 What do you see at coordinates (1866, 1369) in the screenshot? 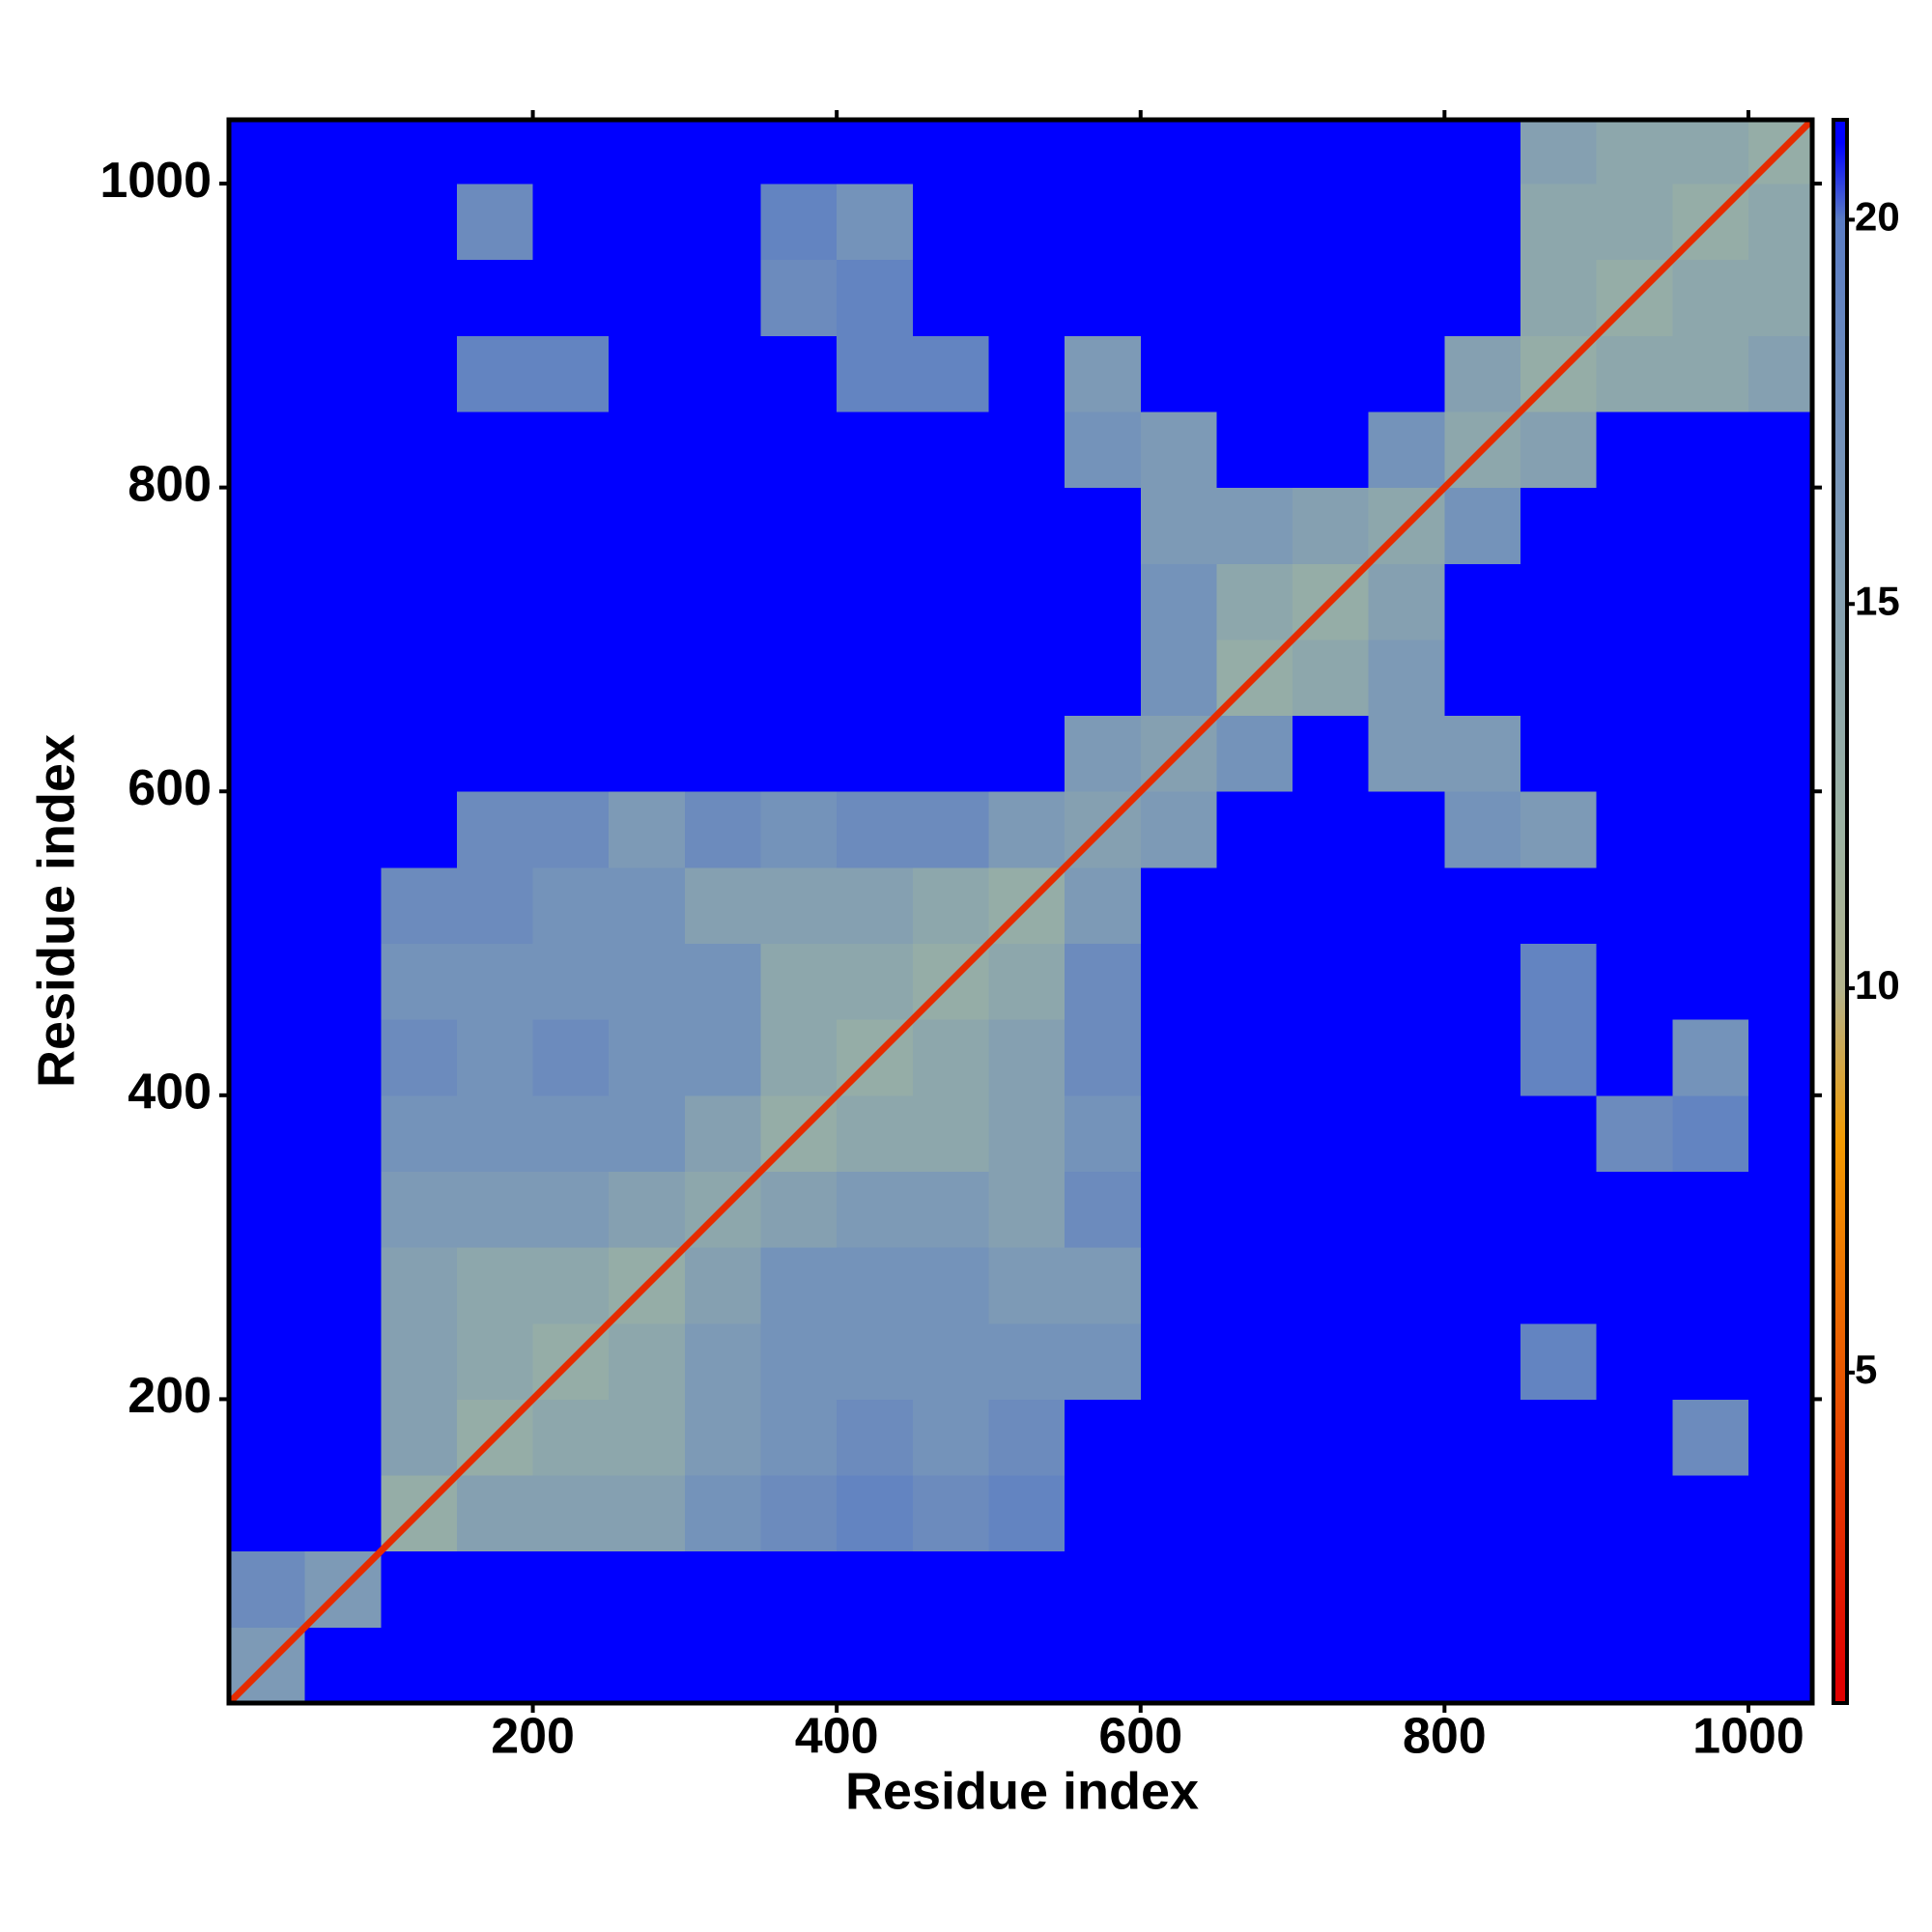
I see `colorbar-tick-label: 5` at bounding box center [1866, 1369].